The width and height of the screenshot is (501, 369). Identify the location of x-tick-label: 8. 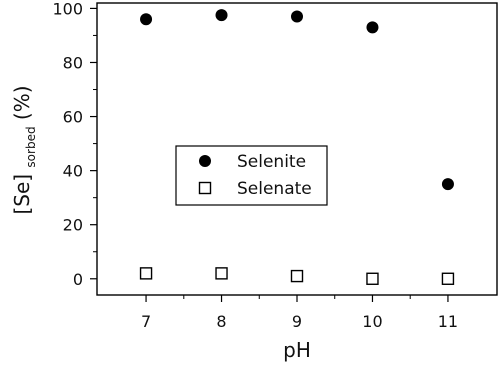
(221, 321).